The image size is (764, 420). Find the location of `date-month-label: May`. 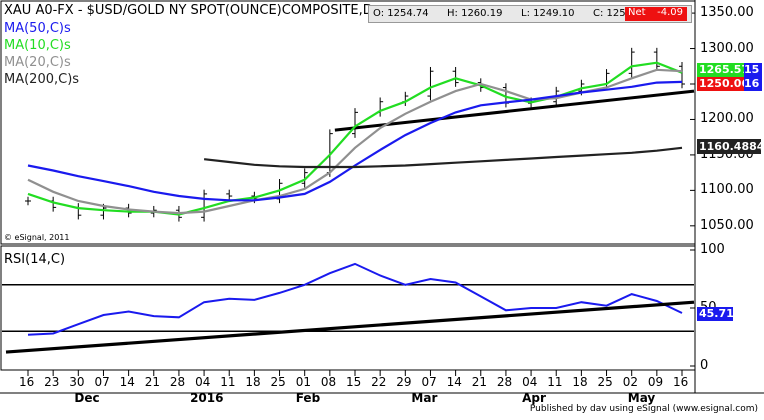

date-month-label: May is located at coordinates (641, 398).